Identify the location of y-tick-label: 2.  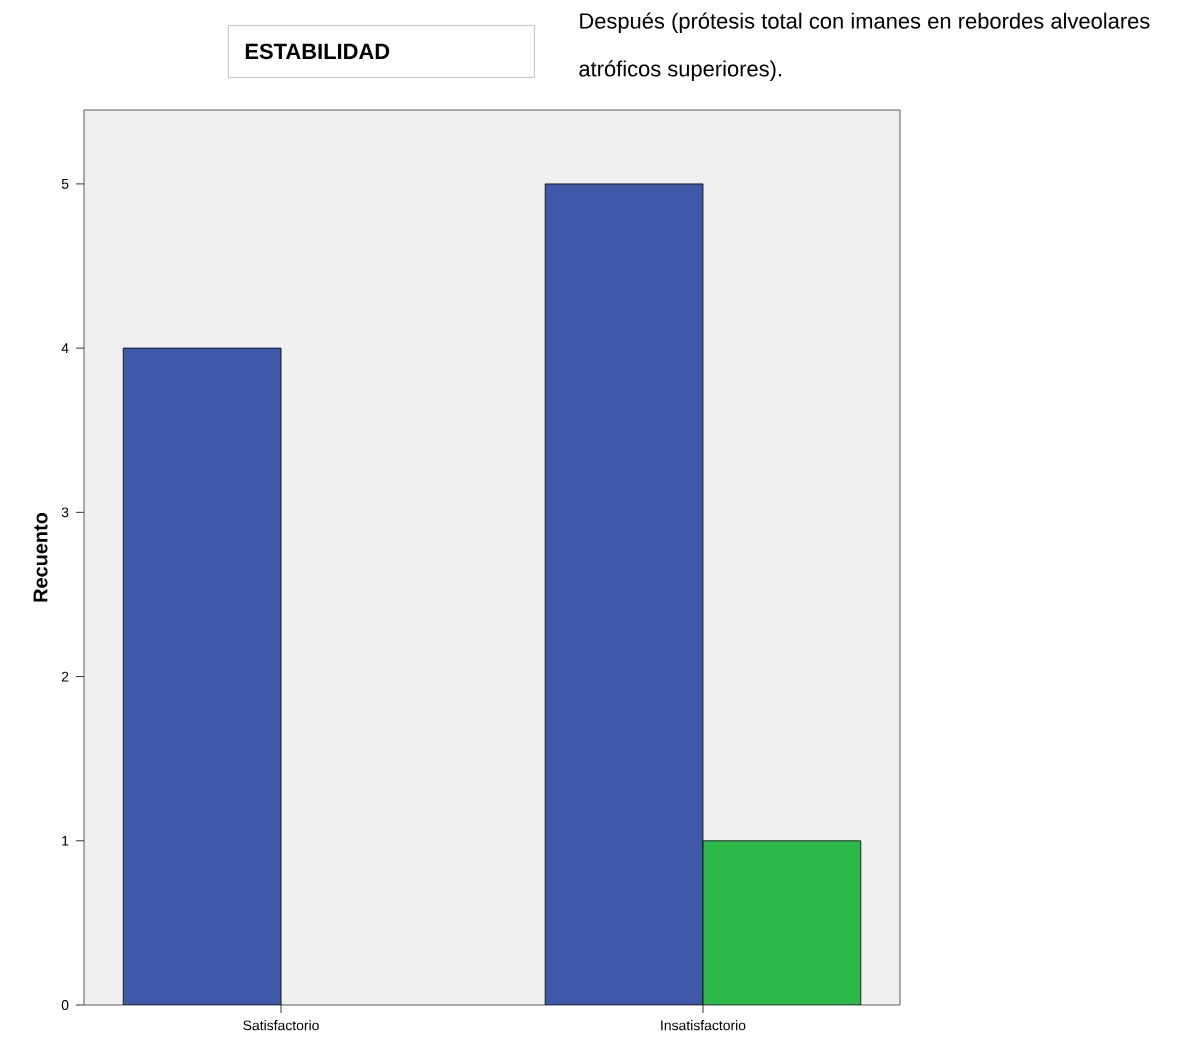
(65, 676).